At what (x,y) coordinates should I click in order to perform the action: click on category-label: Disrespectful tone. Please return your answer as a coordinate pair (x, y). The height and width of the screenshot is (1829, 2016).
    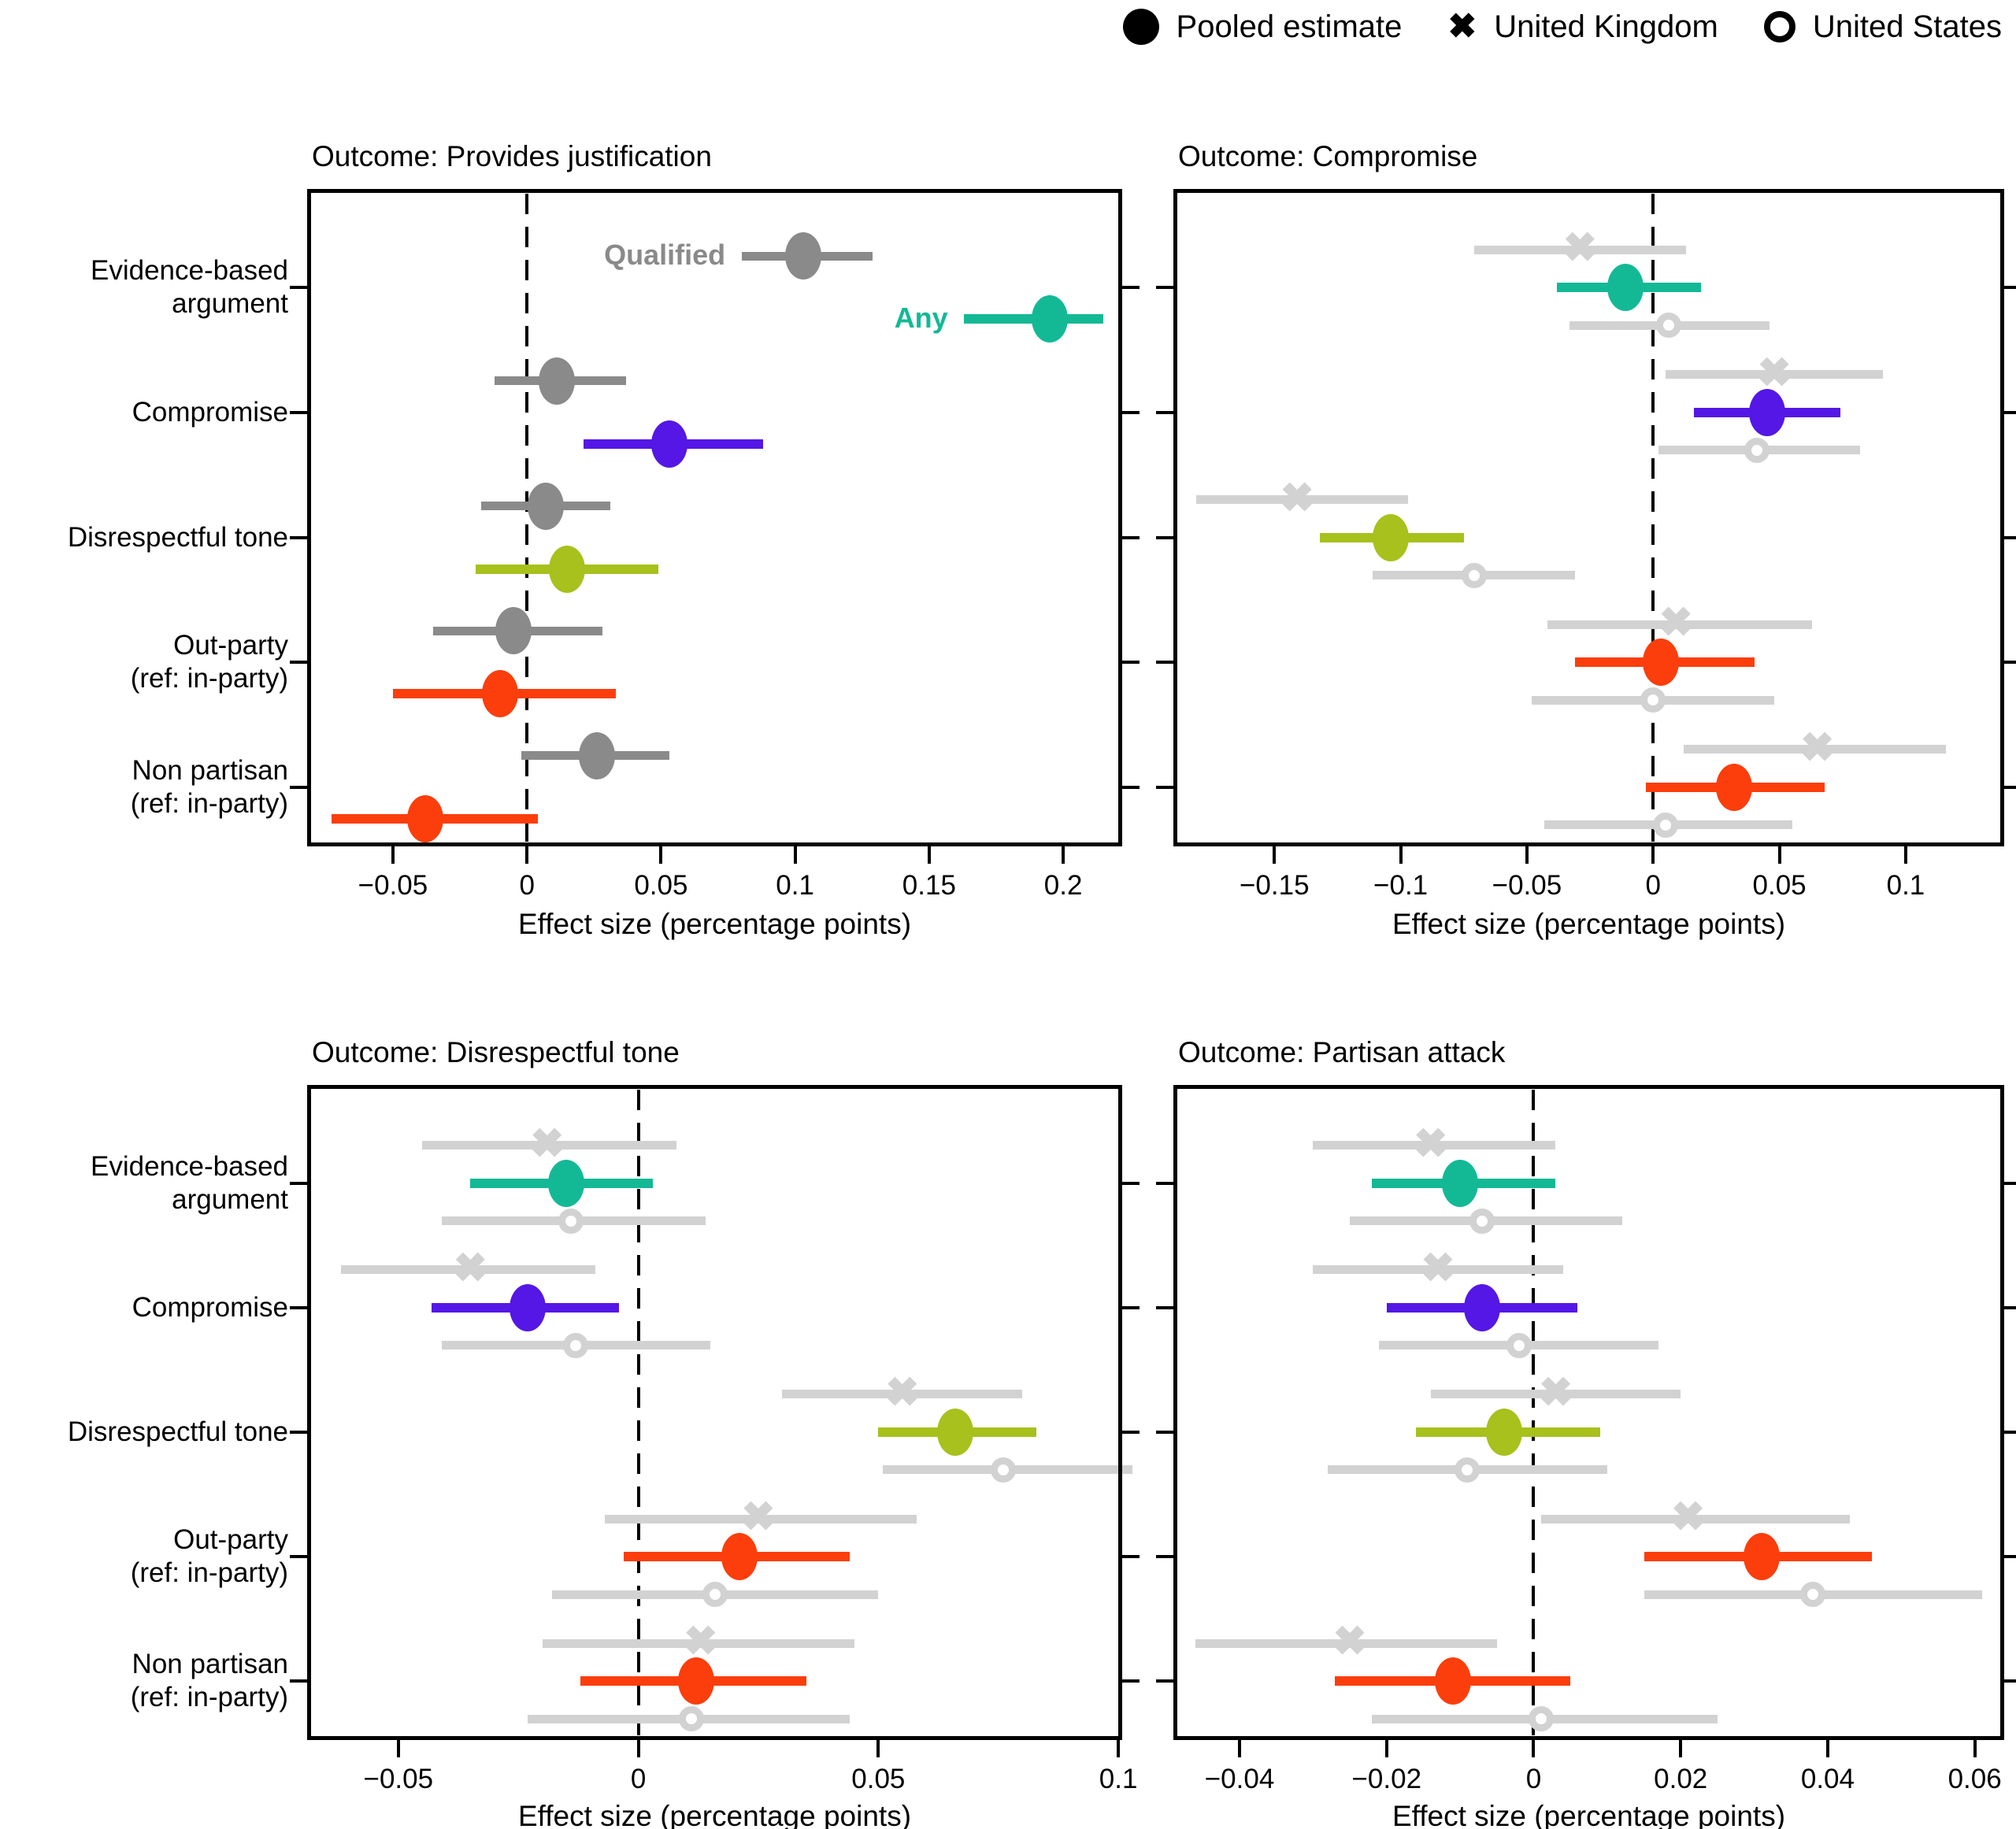
    Looking at the image, I should click on (177, 1431).